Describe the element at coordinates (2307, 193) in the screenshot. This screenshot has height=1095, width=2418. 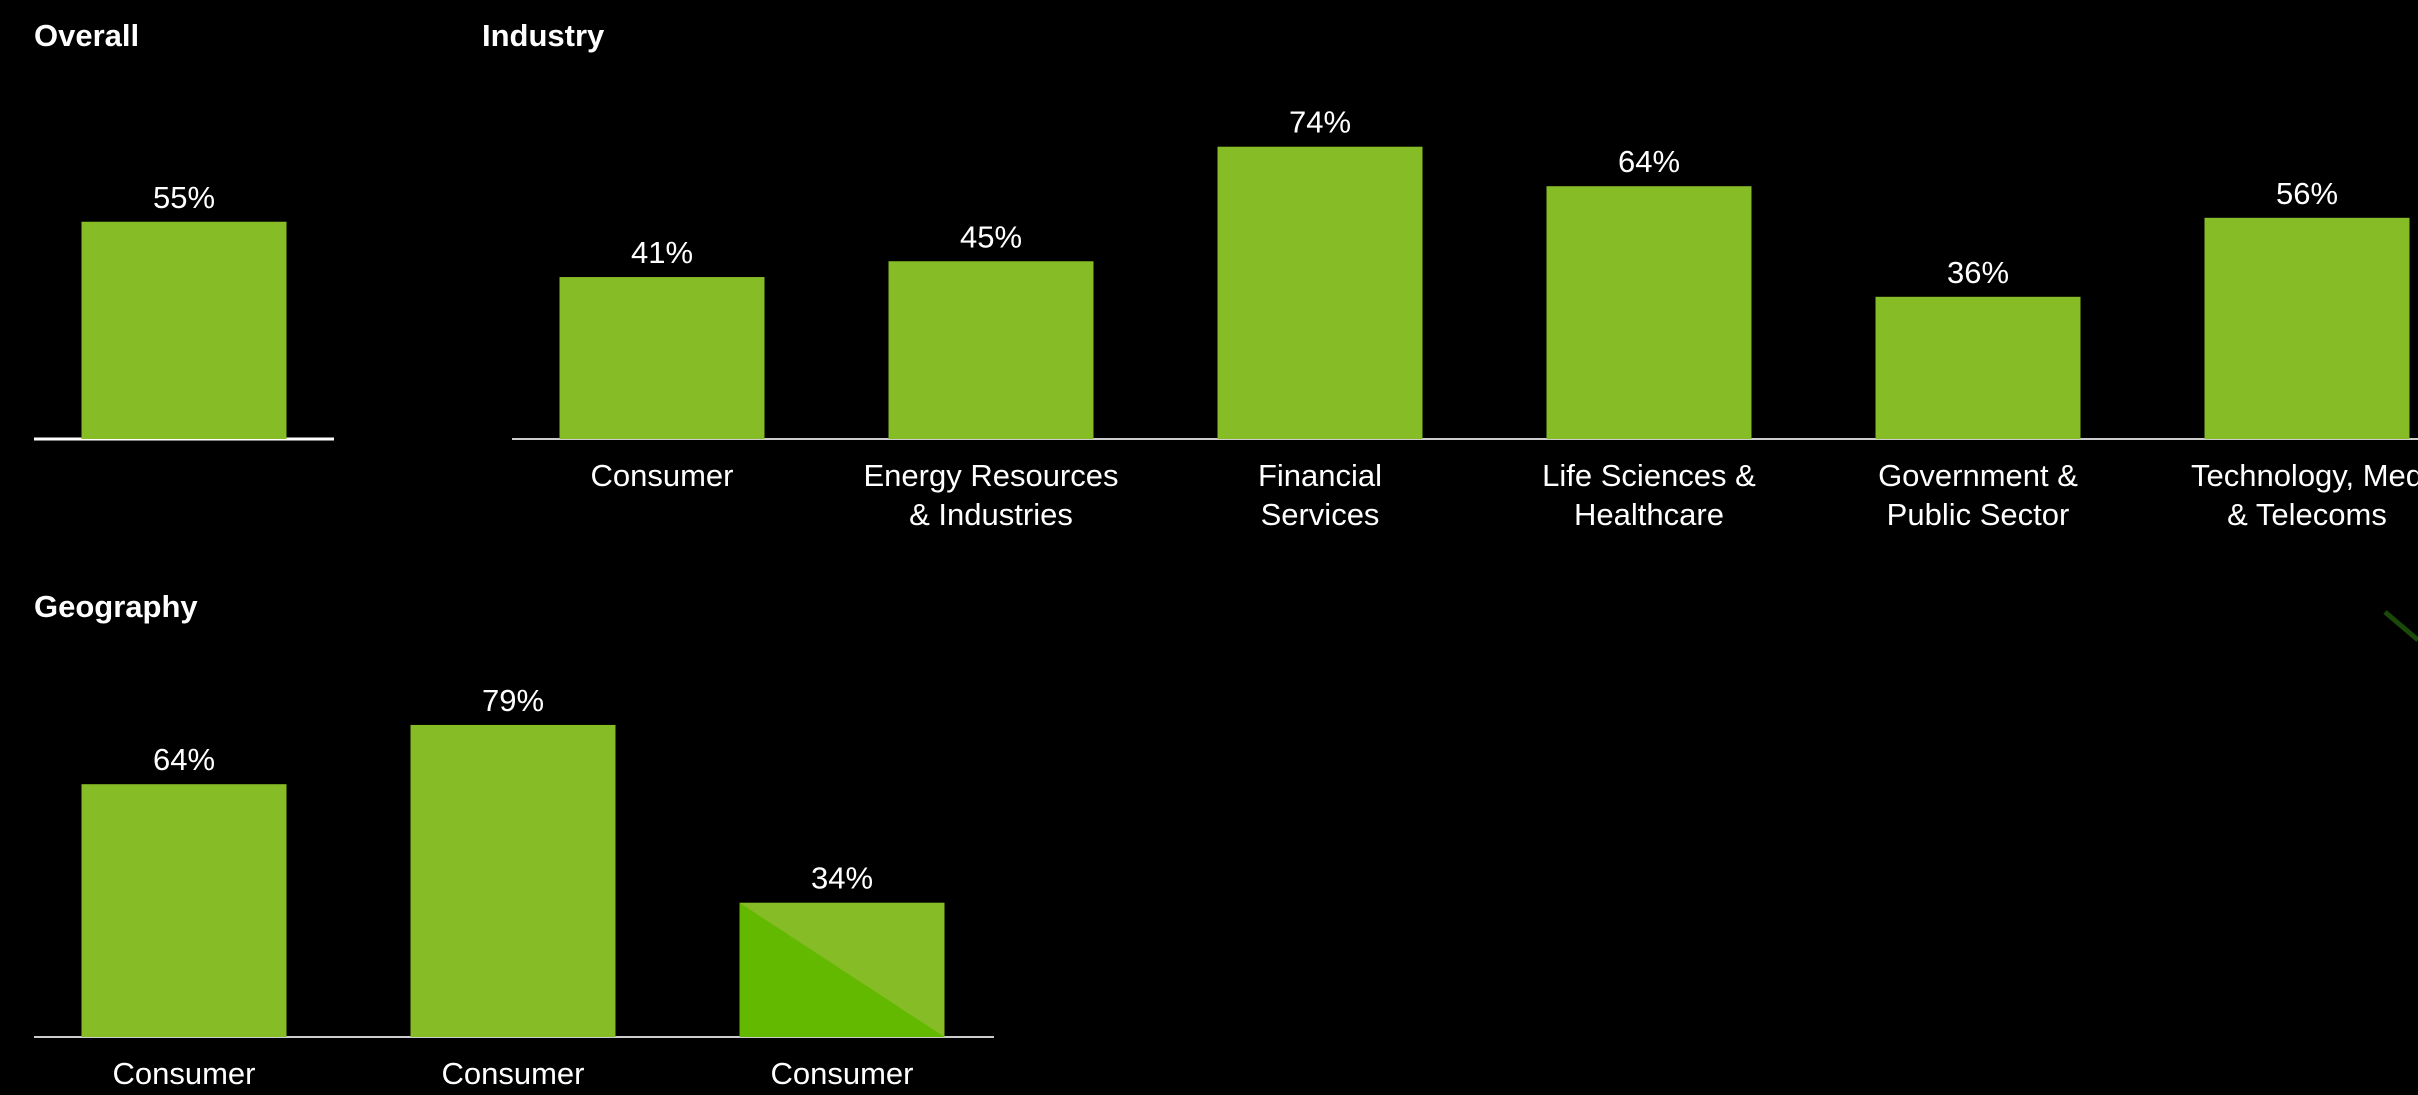
I see `value-label-industry-5: 56%` at that location.